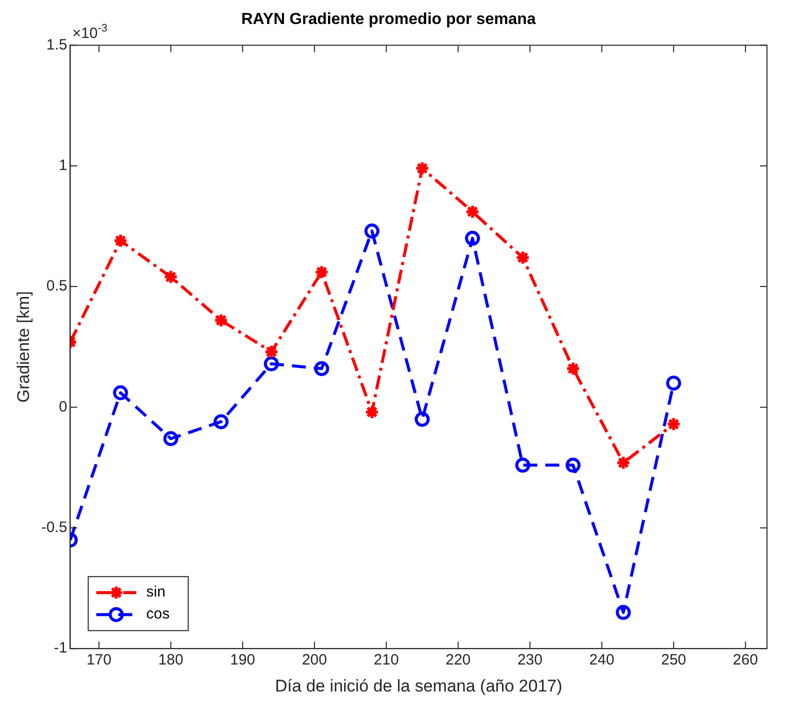  I want to click on x-tick-label: 210, so click(386, 660).